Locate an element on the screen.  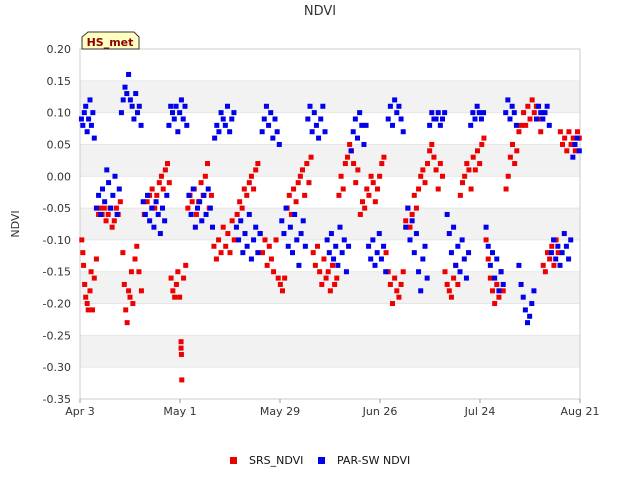
chart-title: NDVI is located at coordinates (320, 11).